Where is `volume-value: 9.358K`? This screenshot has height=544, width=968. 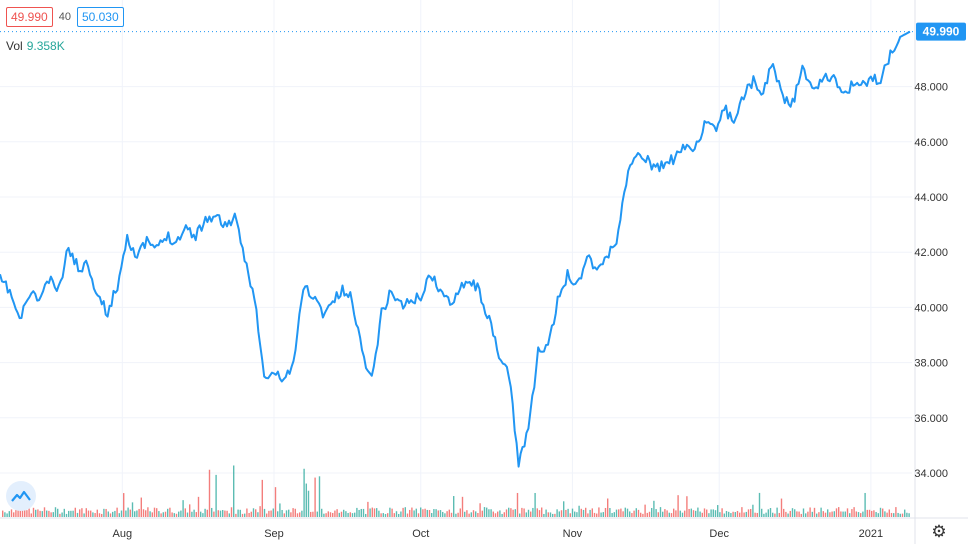
volume-value: 9.358K is located at coordinates (45, 46).